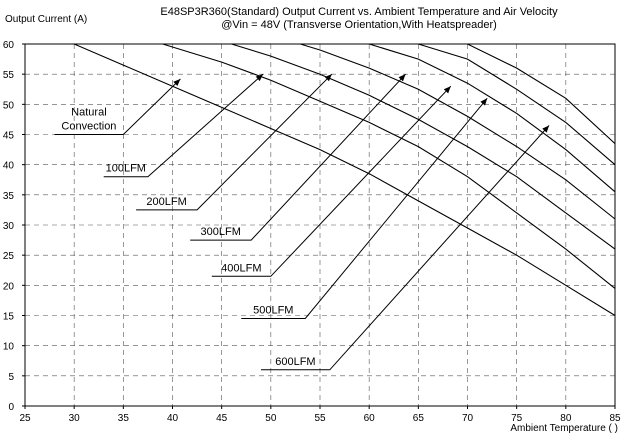  What do you see at coordinates (295, 362) in the screenshot?
I see `annotation-label: 600LFM` at bounding box center [295, 362].